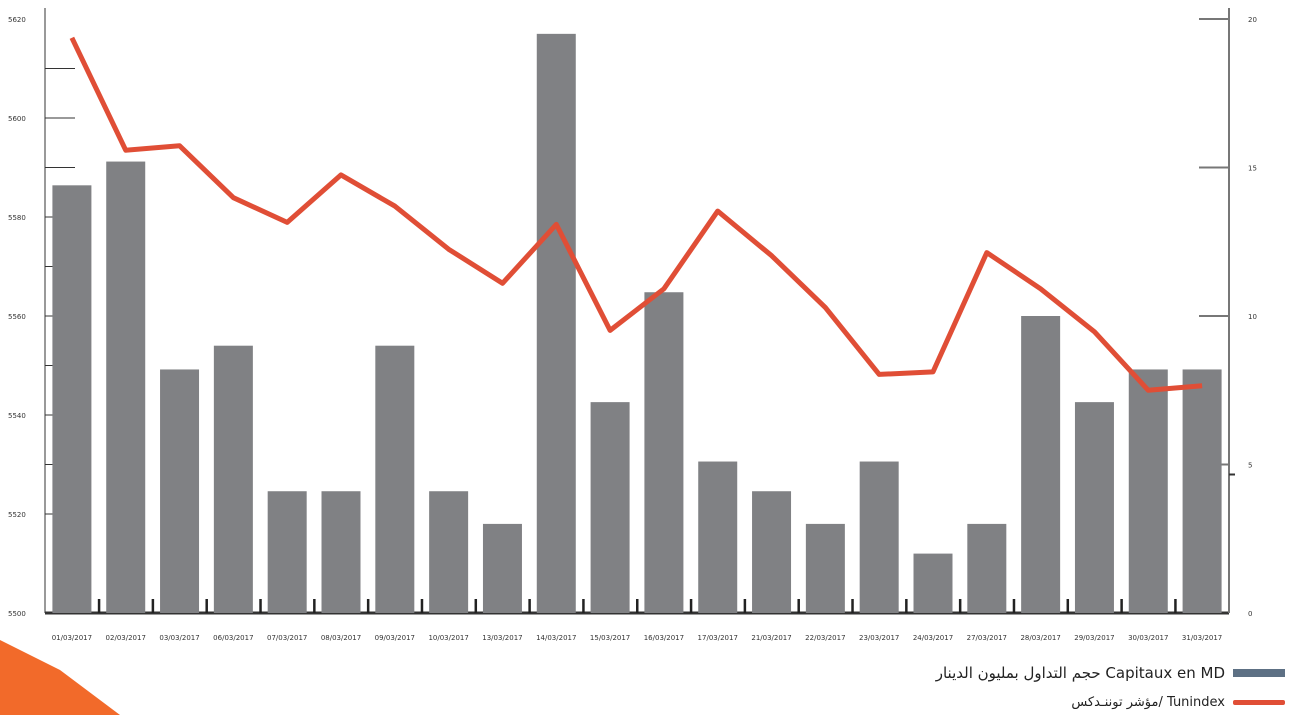 The height and width of the screenshot is (715, 1297). Describe the element at coordinates (17, 218) in the screenshot. I see `y-left-tick-label: 5580` at that location.